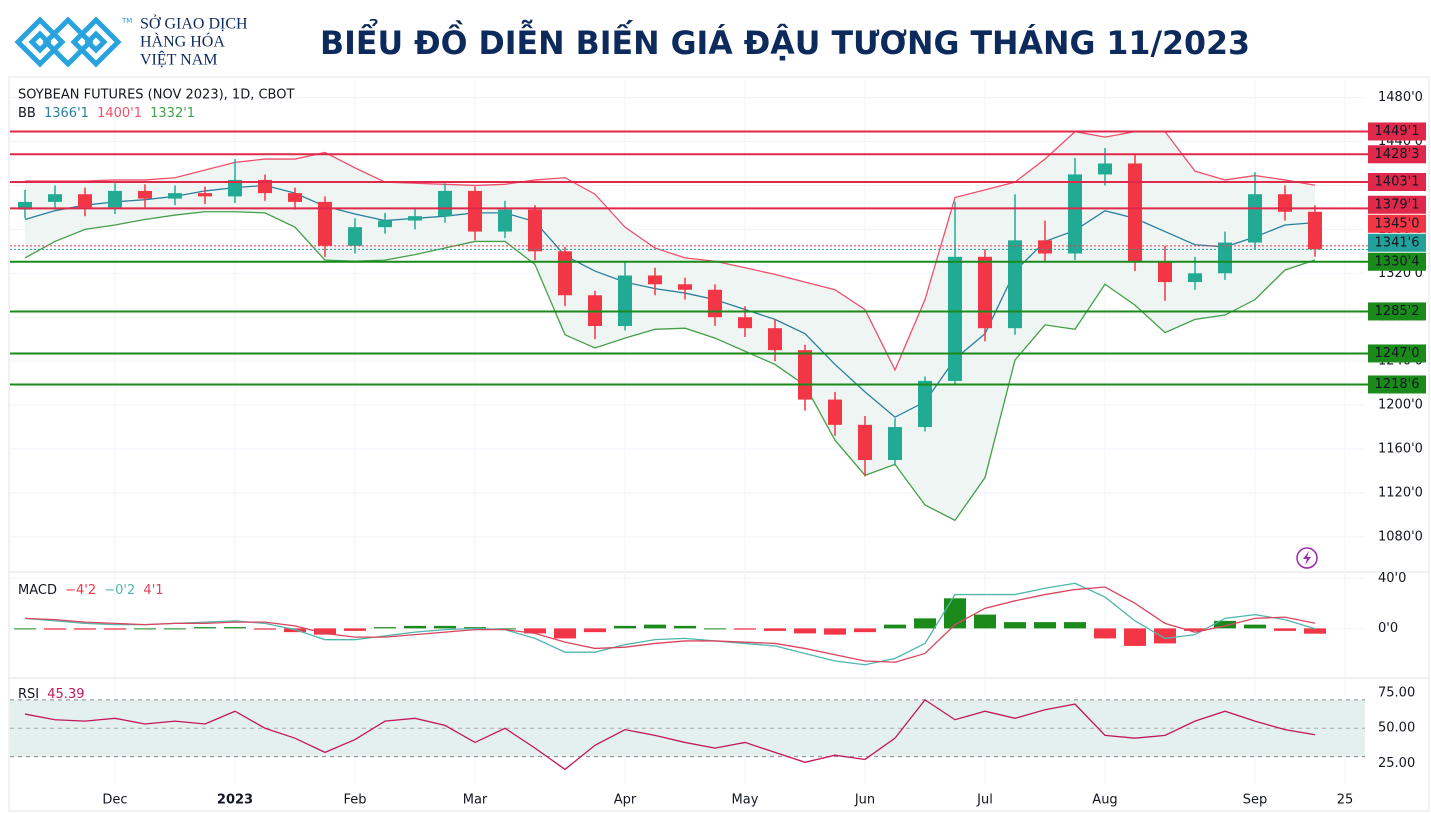 This screenshot has height=813, width=1431. I want to click on x-tick-label: Dec, so click(114, 800).